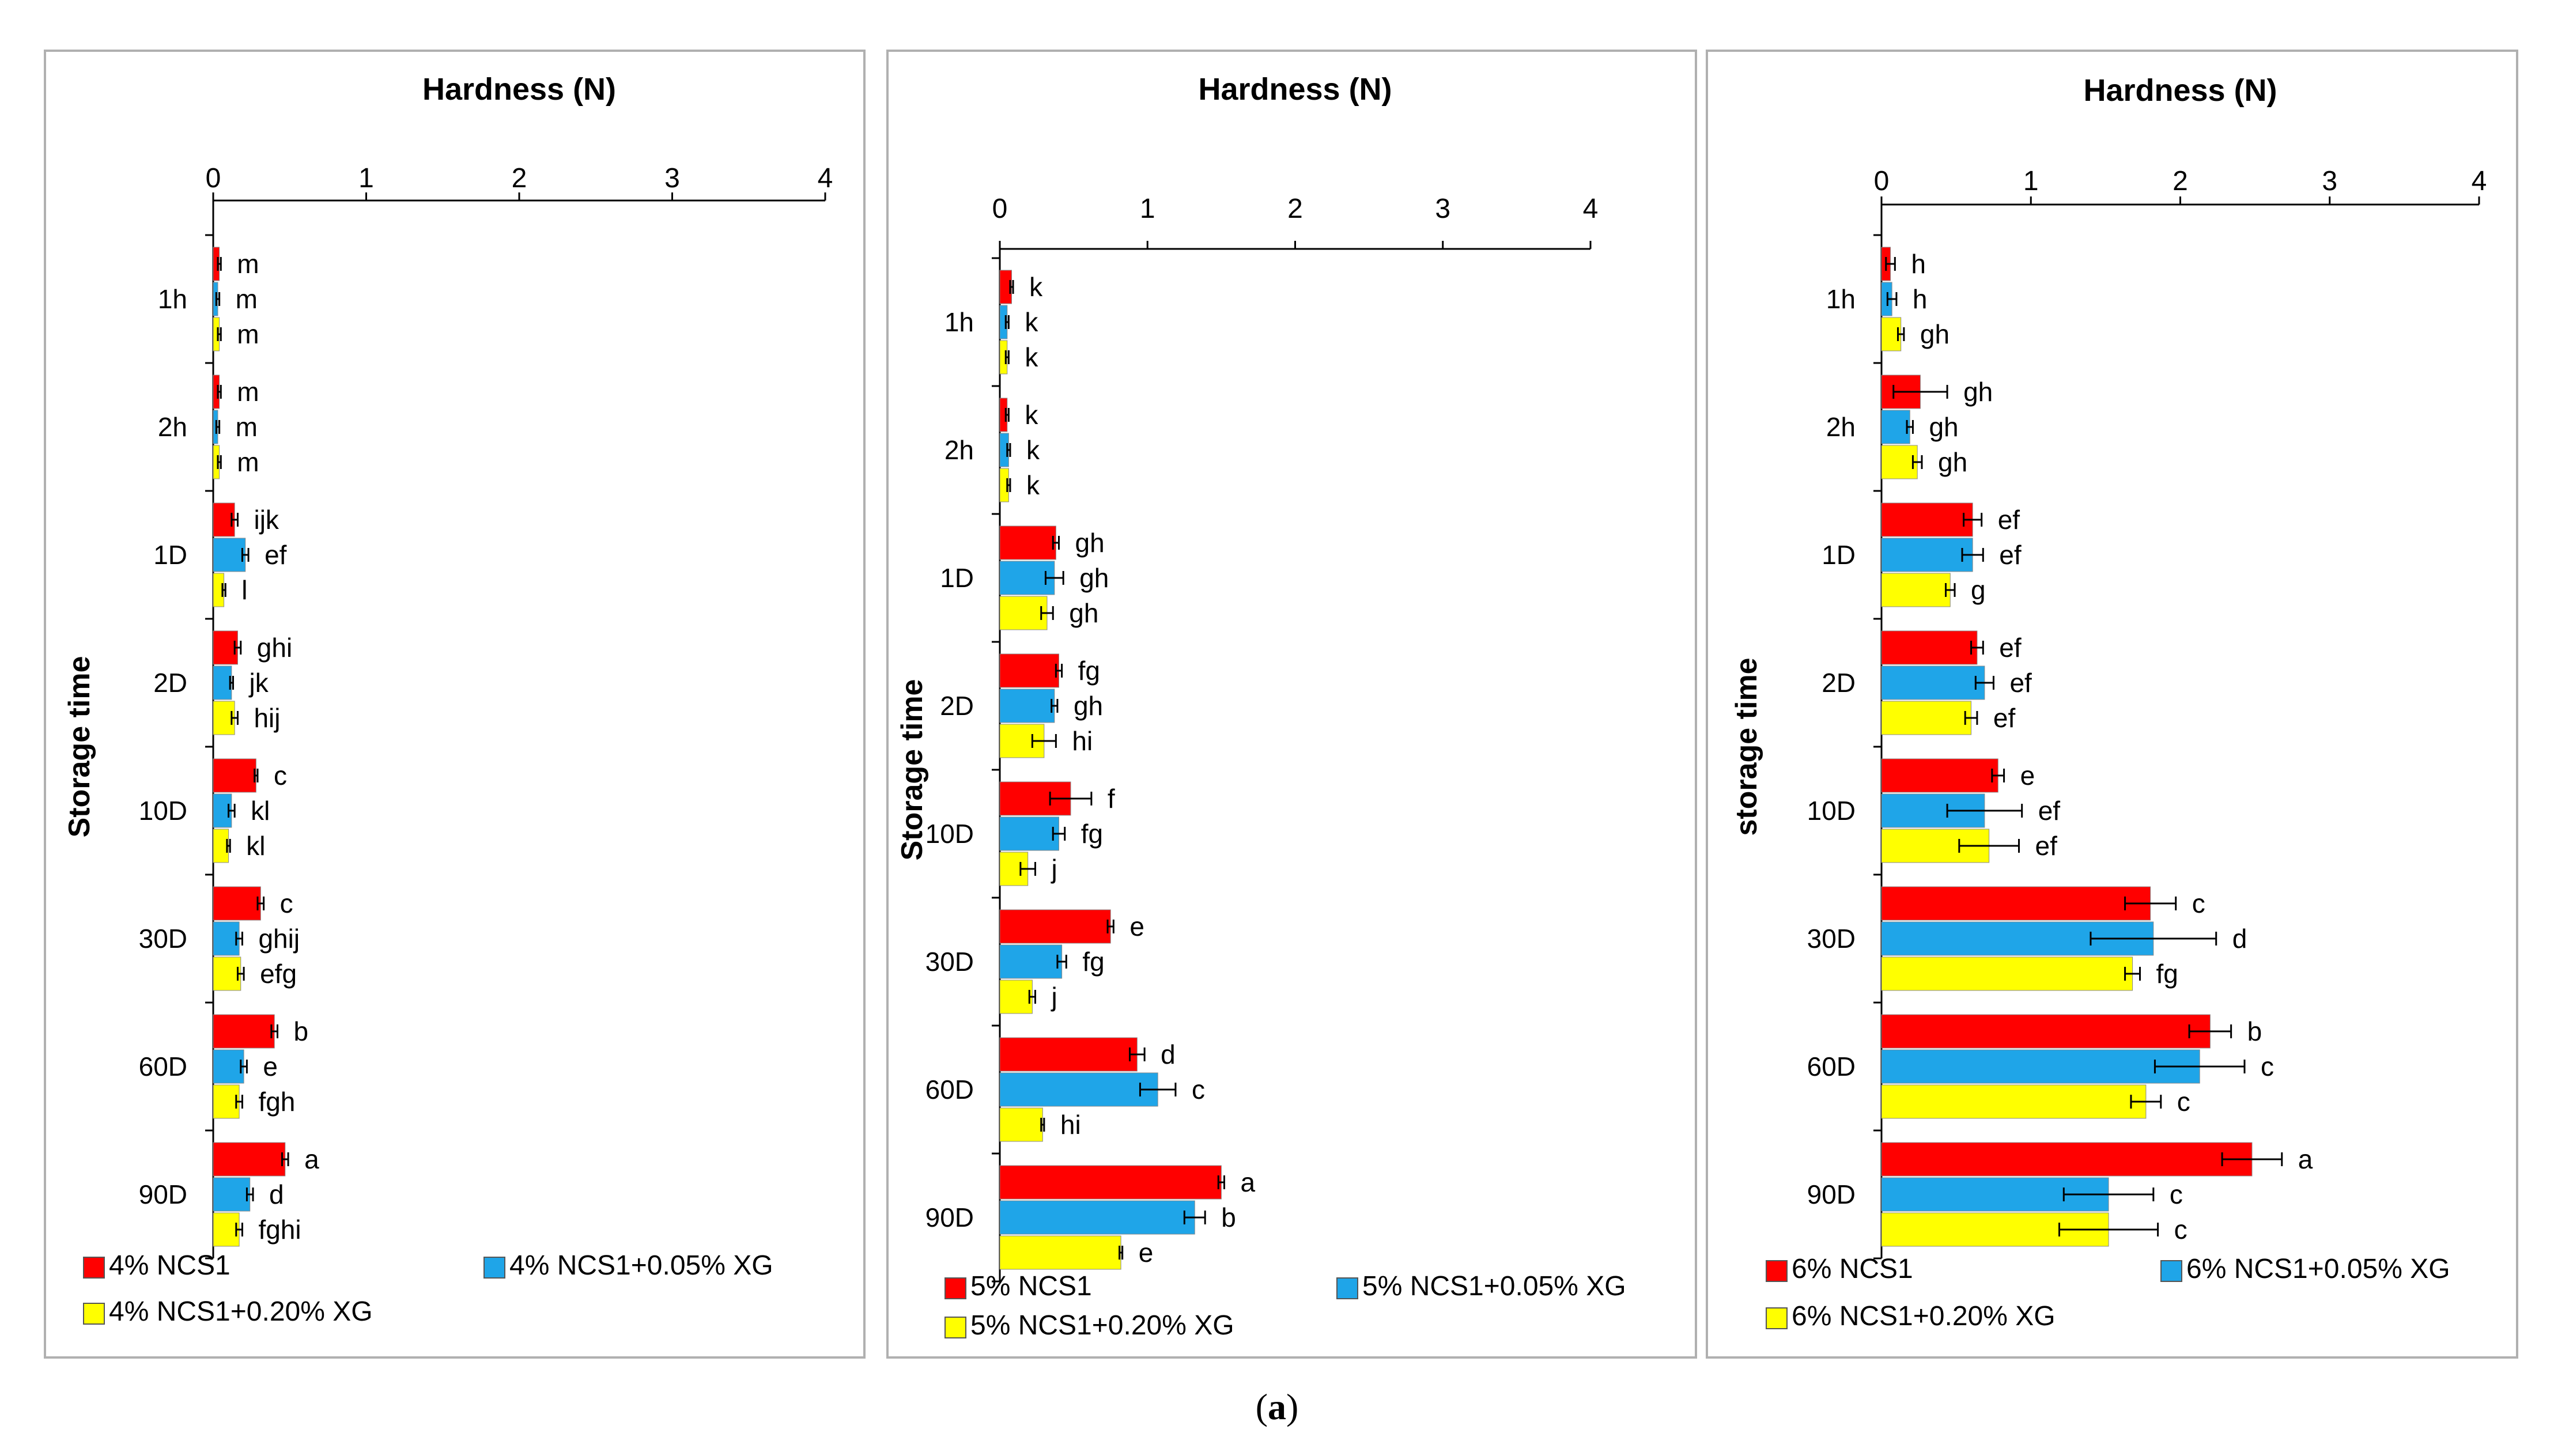 The height and width of the screenshot is (1456, 2554). Describe the element at coordinates (279, 1230) in the screenshot. I see `significance-label: fghi` at that location.